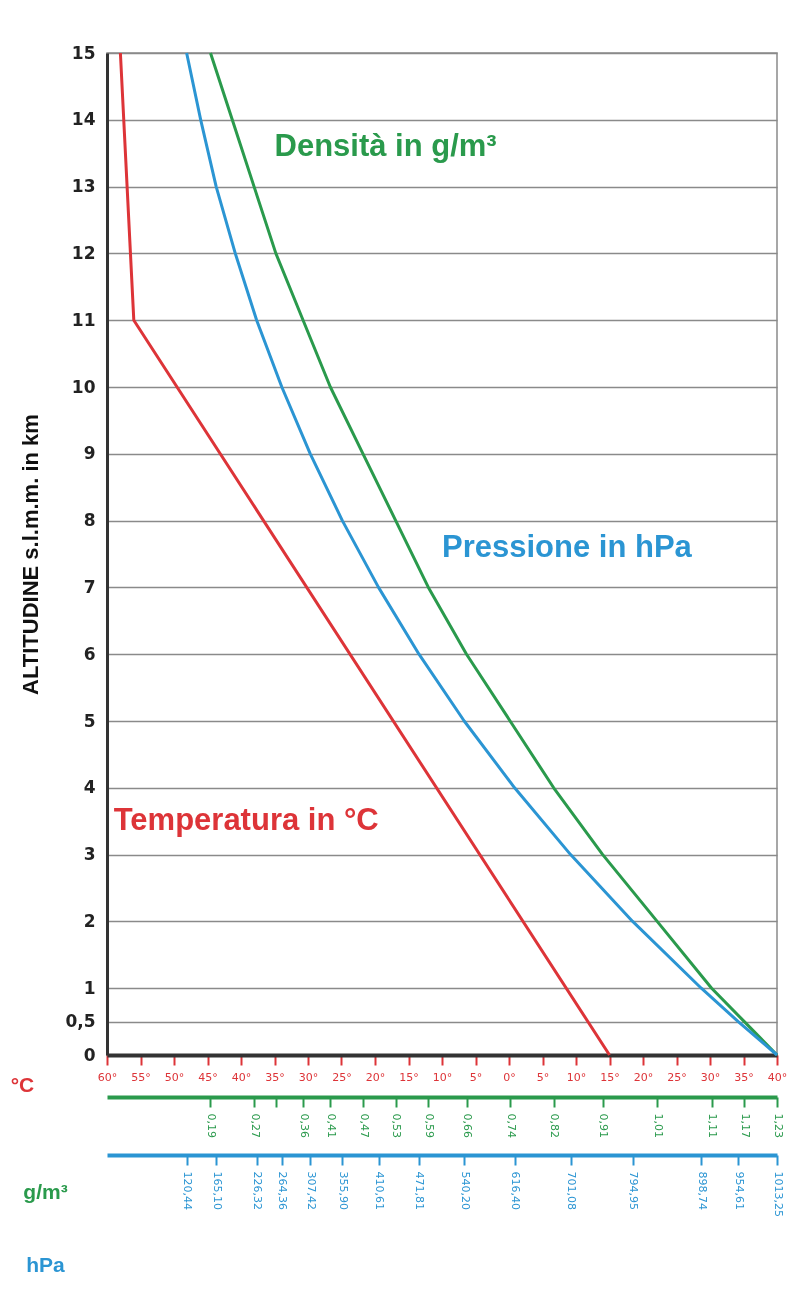 The height and width of the screenshot is (1301, 811). Describe the element at coordinates (343, 1190) in the screenshot. I see `x-tick-label: 355,90` at that location.